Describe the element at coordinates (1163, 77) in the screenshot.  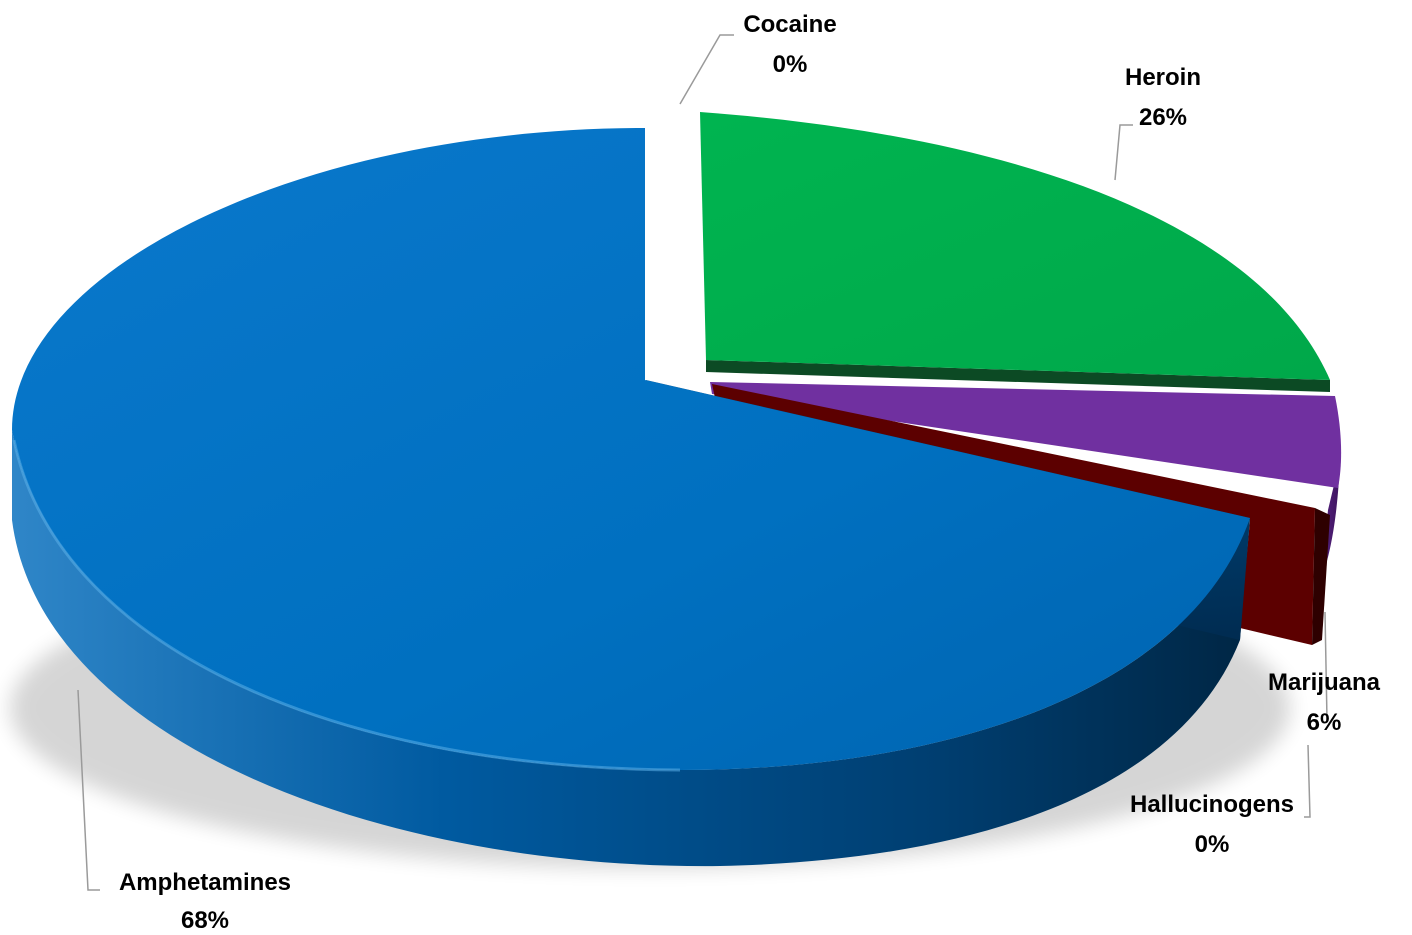
I see `label-heroin-name: Heroin` at that location.